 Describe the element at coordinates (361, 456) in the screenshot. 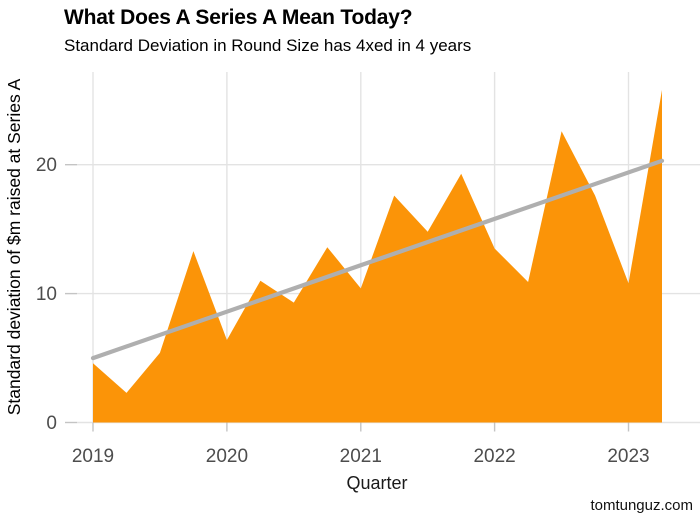

I see `x-tick-label: 2021` at that location.